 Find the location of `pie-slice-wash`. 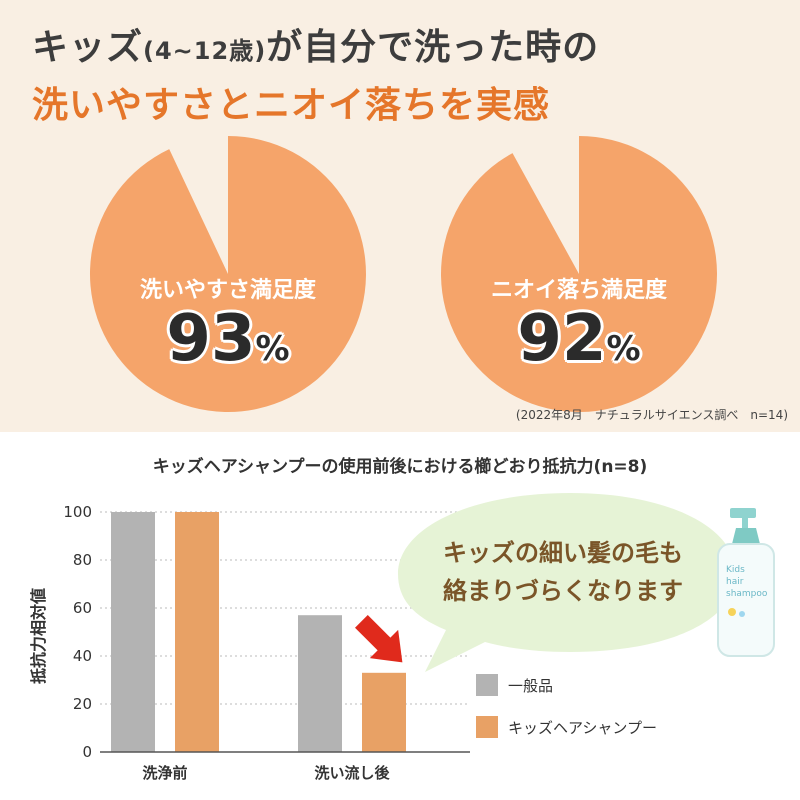

pie-slice-wash is located at coordinates (227, 274).